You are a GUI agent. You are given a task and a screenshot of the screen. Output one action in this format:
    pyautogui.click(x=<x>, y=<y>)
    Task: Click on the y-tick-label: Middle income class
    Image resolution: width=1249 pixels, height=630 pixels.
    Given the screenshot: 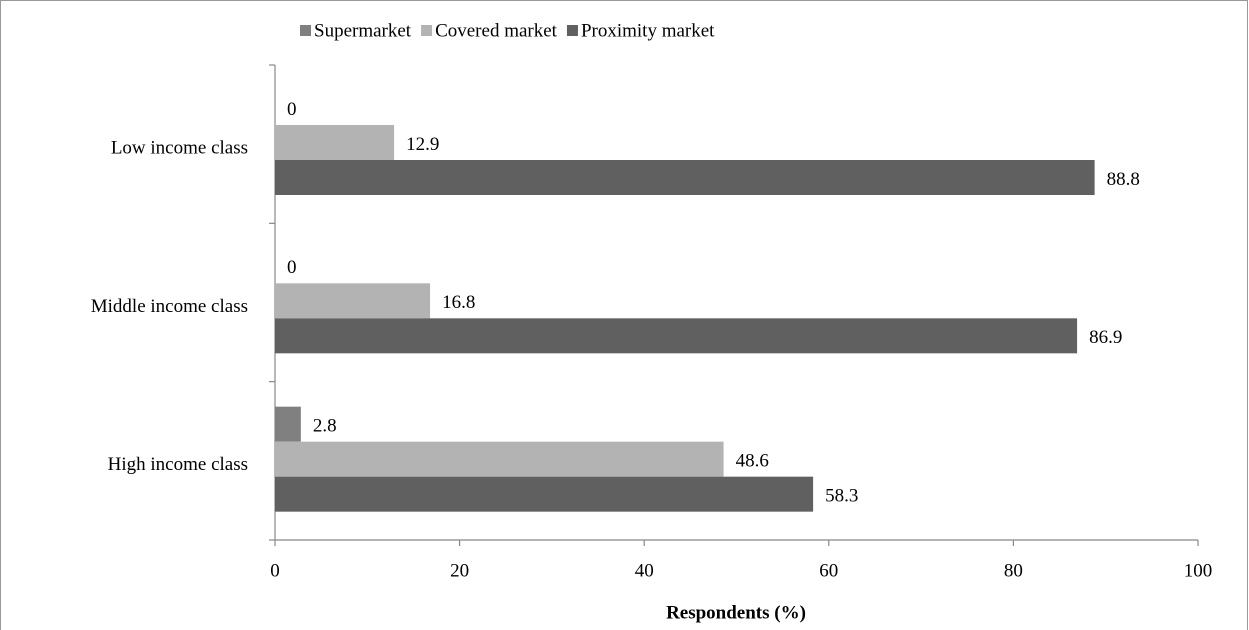 What is the action you would take?
    pyautogui.click(x=169, y=306)
    